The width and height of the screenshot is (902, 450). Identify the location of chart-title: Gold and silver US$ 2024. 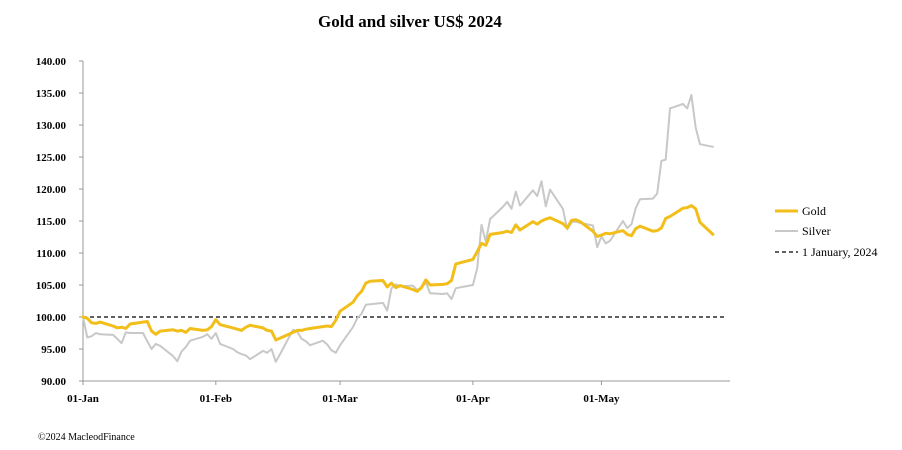
(410, 21).